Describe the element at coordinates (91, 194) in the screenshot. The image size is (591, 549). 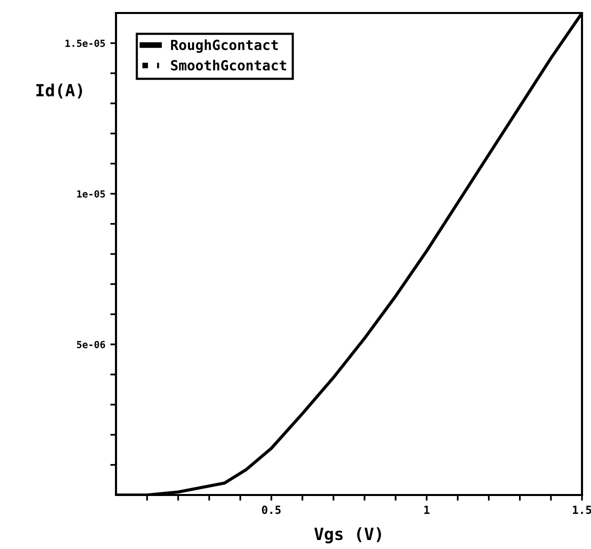
I see `y-tick-label: 1e-05` at that location.